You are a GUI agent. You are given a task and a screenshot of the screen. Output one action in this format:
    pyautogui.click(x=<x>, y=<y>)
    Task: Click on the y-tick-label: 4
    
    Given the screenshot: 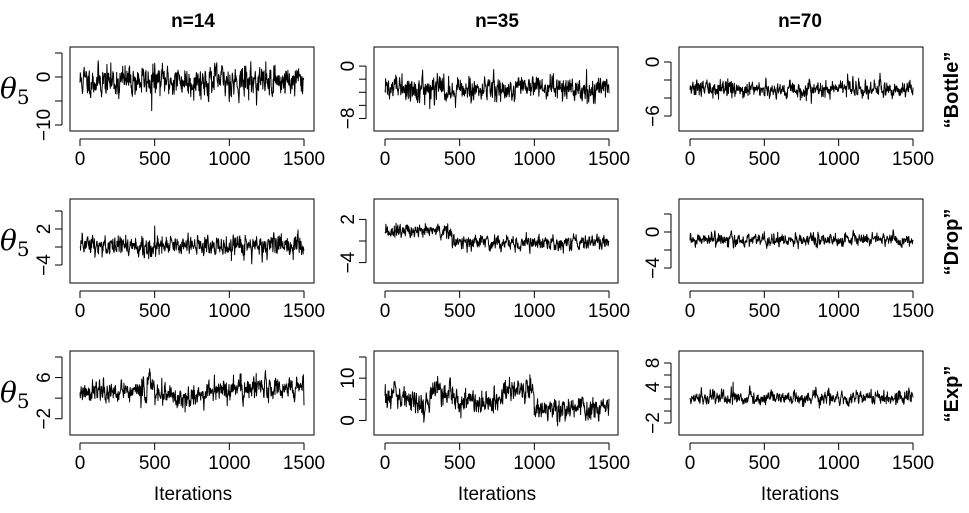 What is the action you would take?
    pyautogui.click(x=653, y=386)
    